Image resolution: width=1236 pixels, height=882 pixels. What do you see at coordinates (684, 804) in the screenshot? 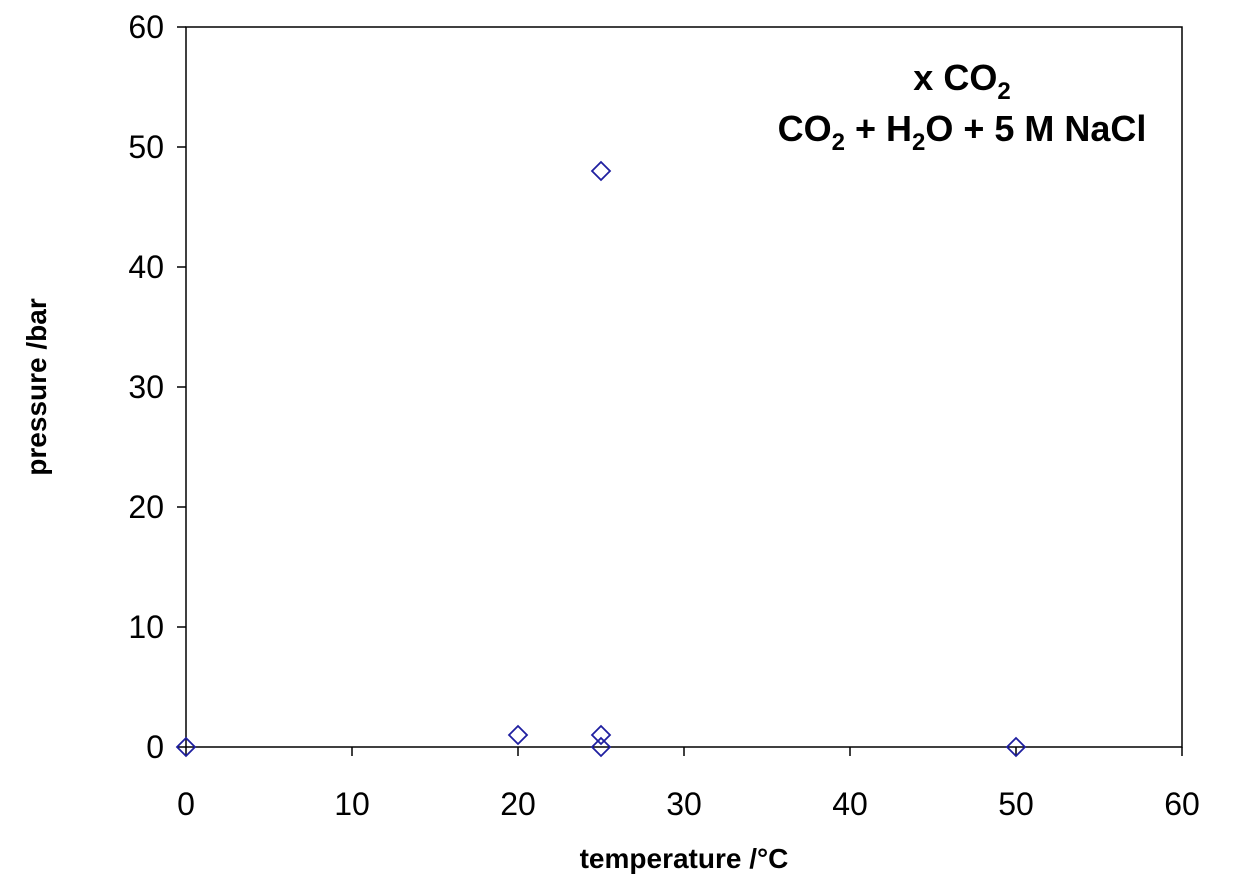
I see `x-tick-label: 30` at bounding box center [684, 804].